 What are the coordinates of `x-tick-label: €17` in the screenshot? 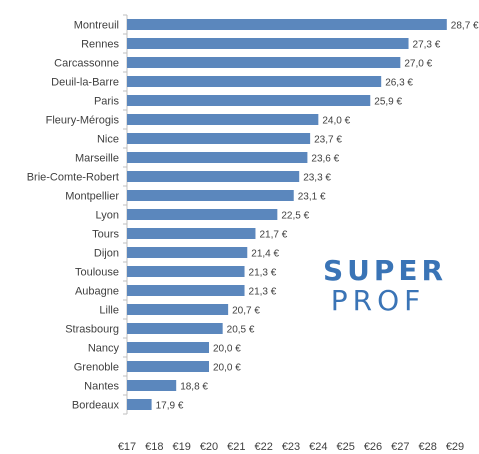 It's located at (127, 447).